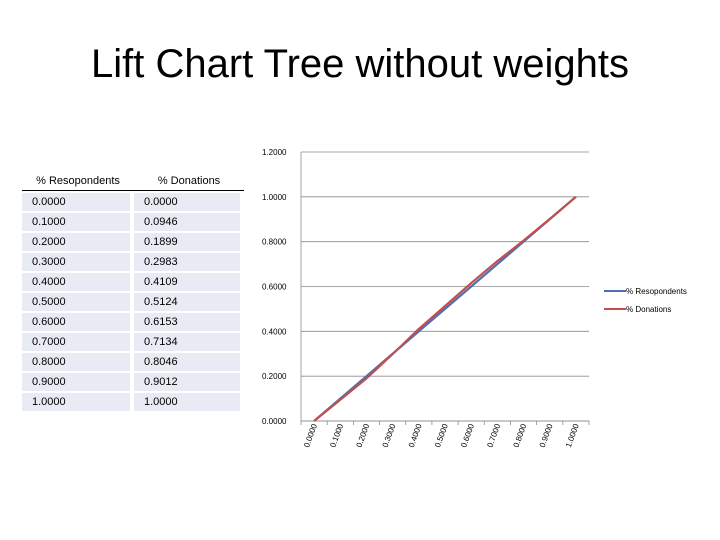 Image resolution: width=720 pixels, height=540 pixels. I want to click on header-respondents: % Resopondents, so click(78, 181).